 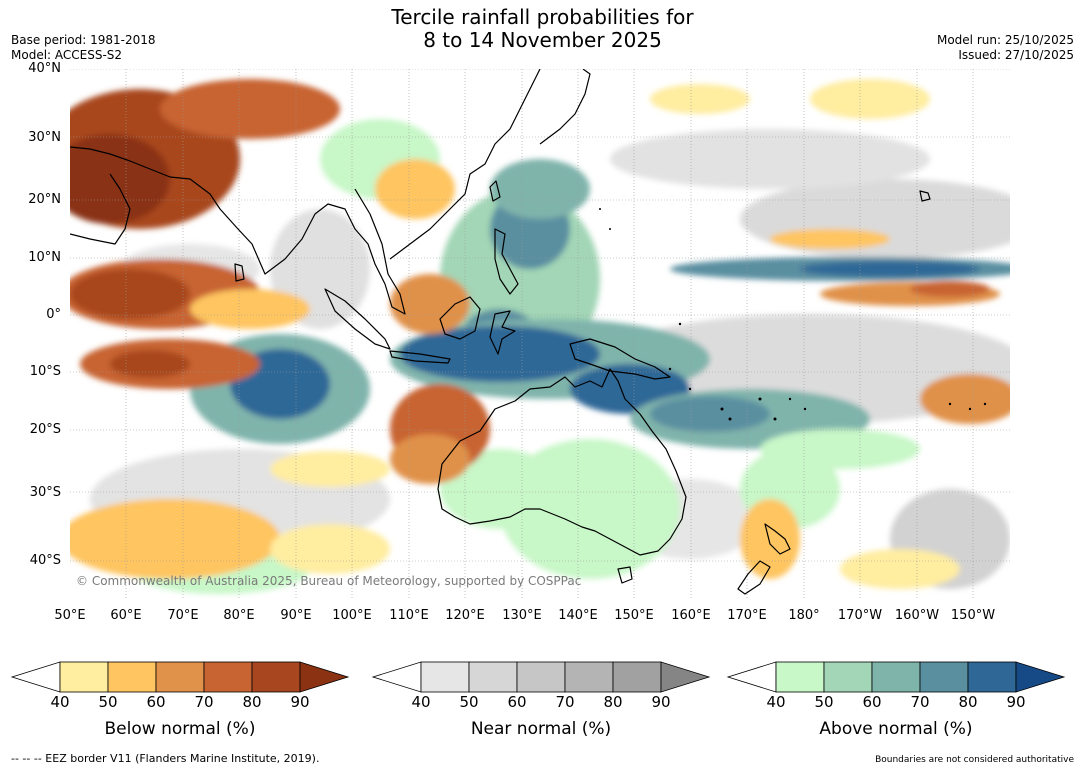 What do you see at coordinates (968, 702) in the screenshot?
I see `colorbar-above-tick: 80` at bounding box center [968, 702].